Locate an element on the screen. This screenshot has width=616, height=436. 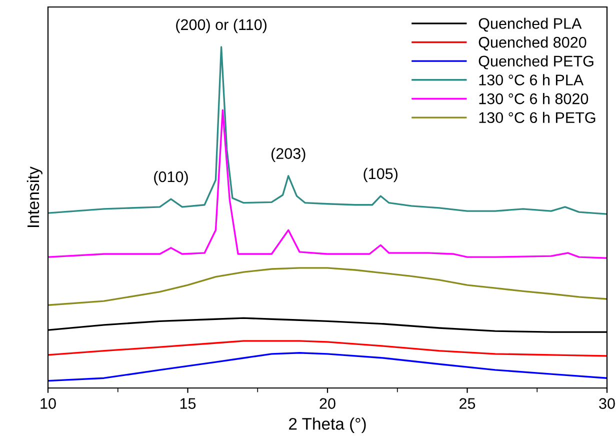
legend-label: Quenched PETG is located at coordinates (536, 62).